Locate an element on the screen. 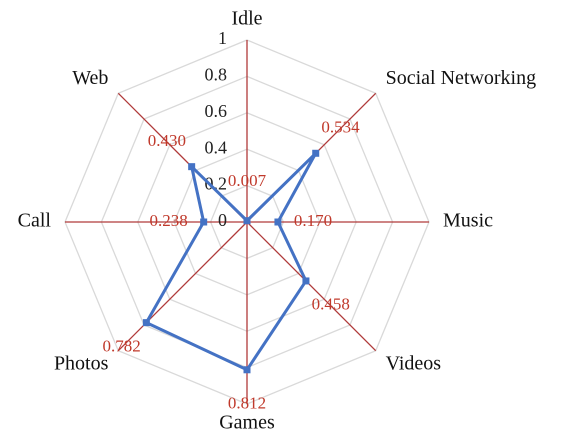 This screenshot has height=441, width=569. data-label: 0.812 is located at coordinates (247, 403).